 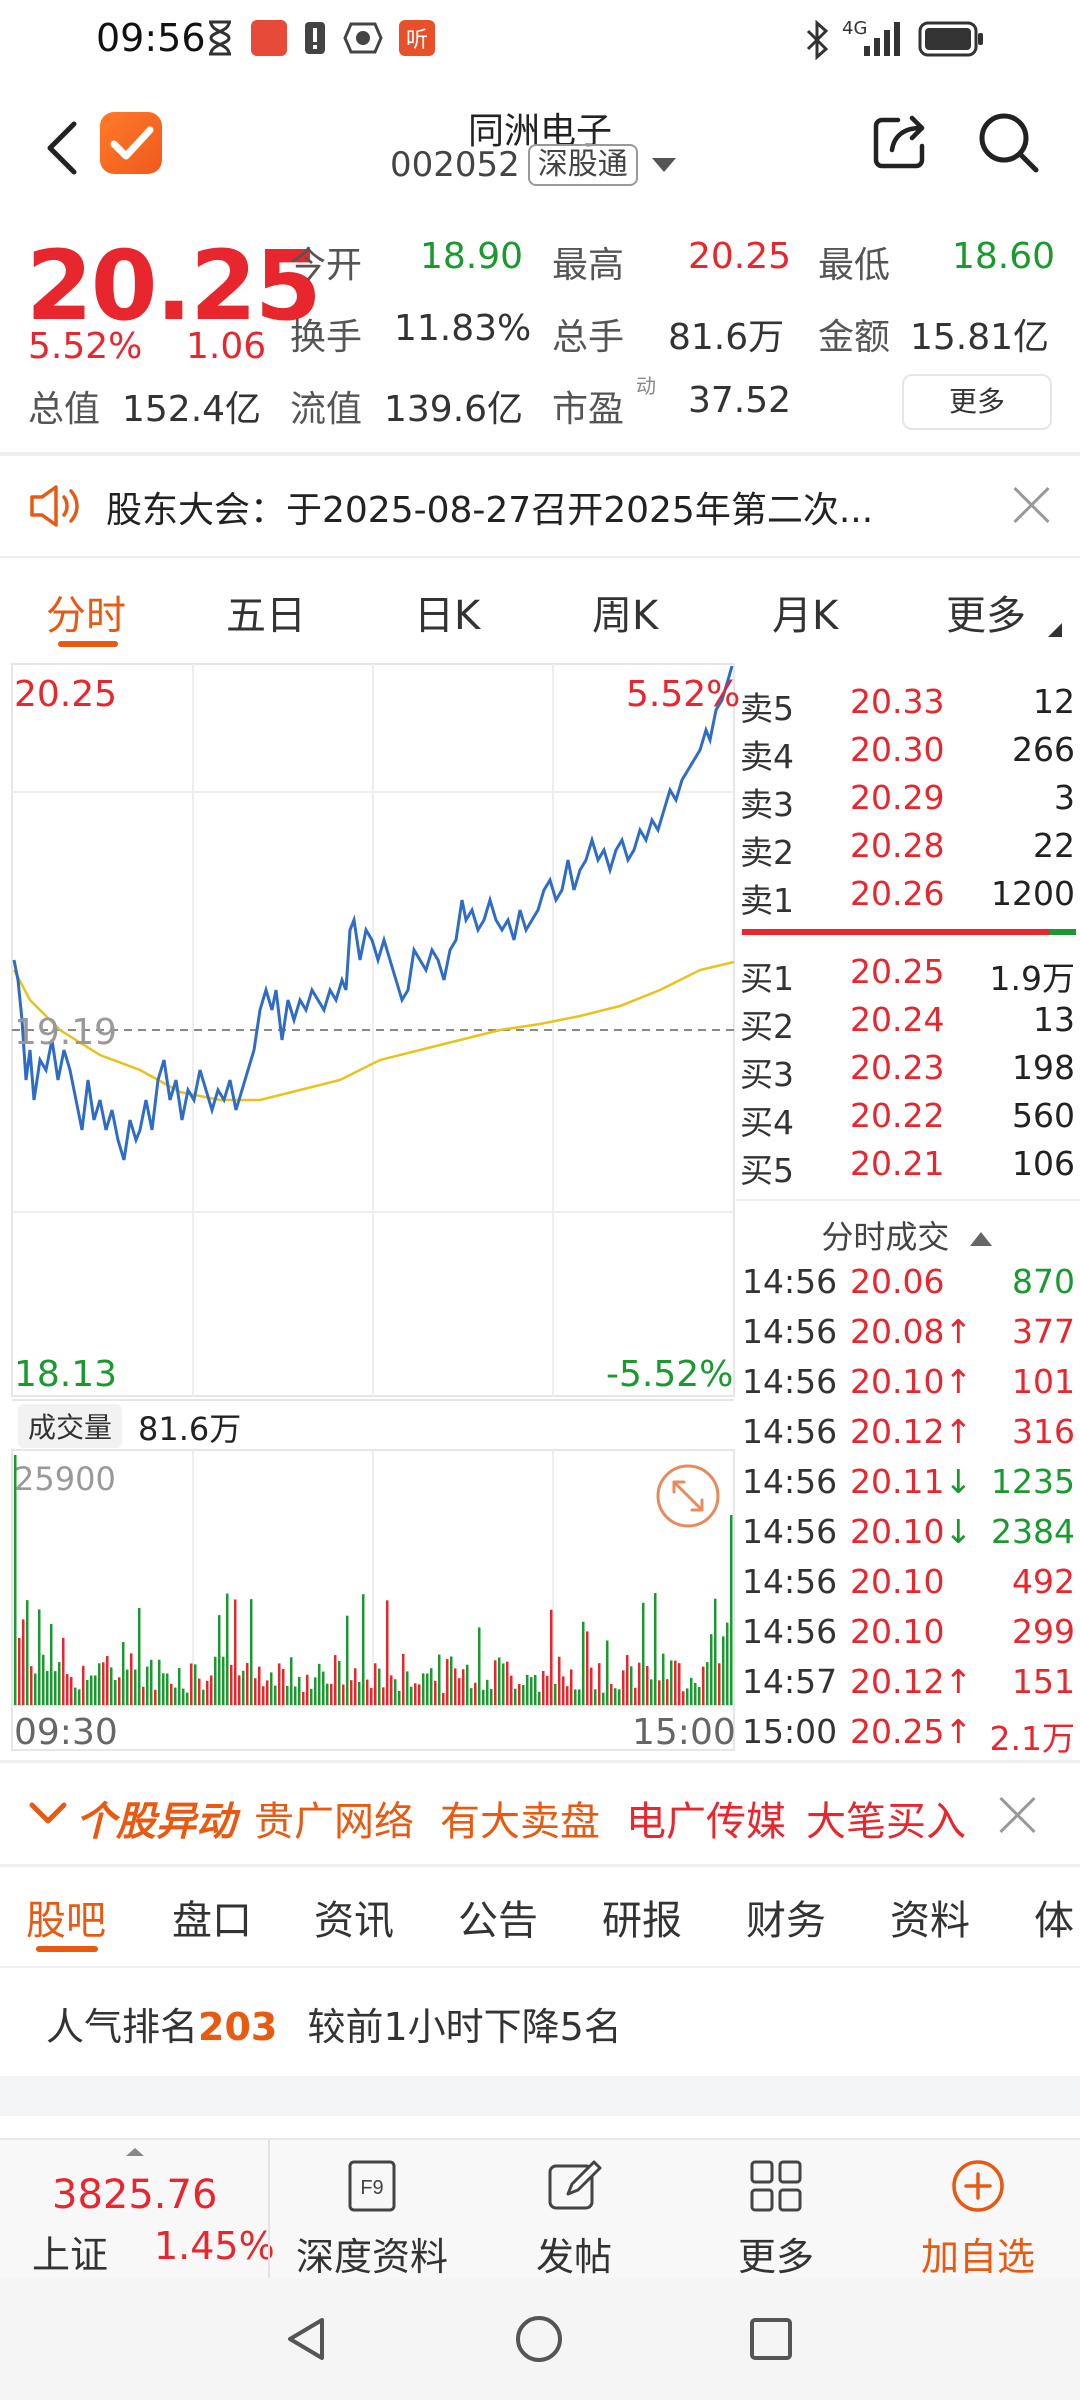 I want to click on tab-more: 更多, so click(x=986, y=616).